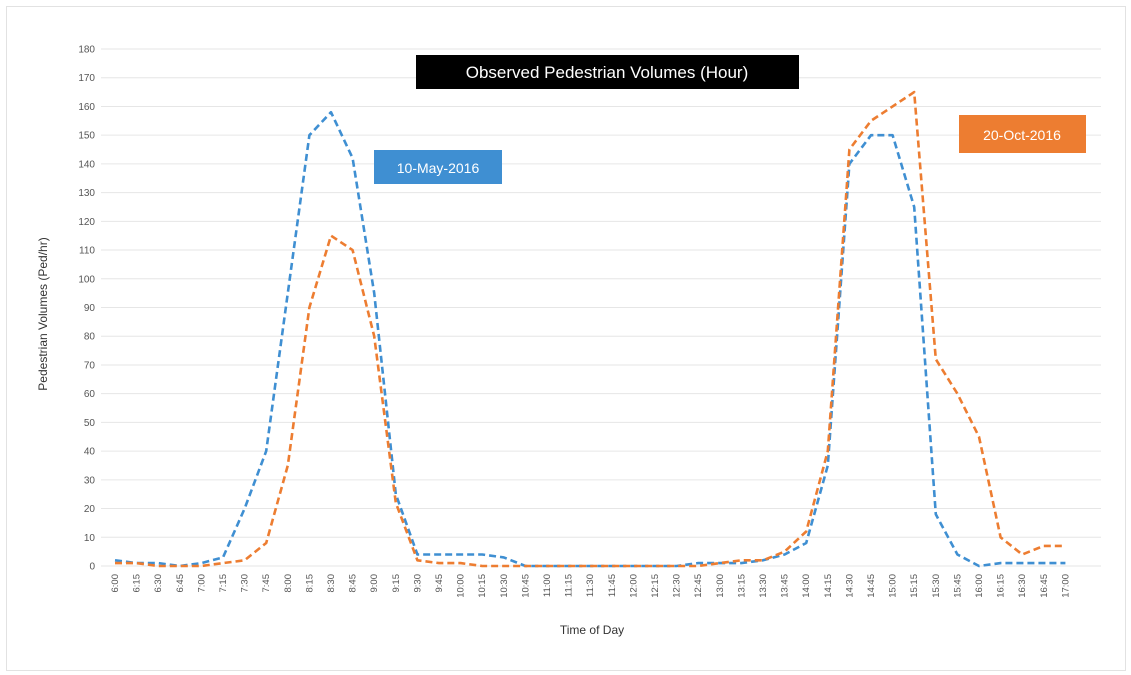  I want to click on x-tick-label: 9:15, so click(396, 583).